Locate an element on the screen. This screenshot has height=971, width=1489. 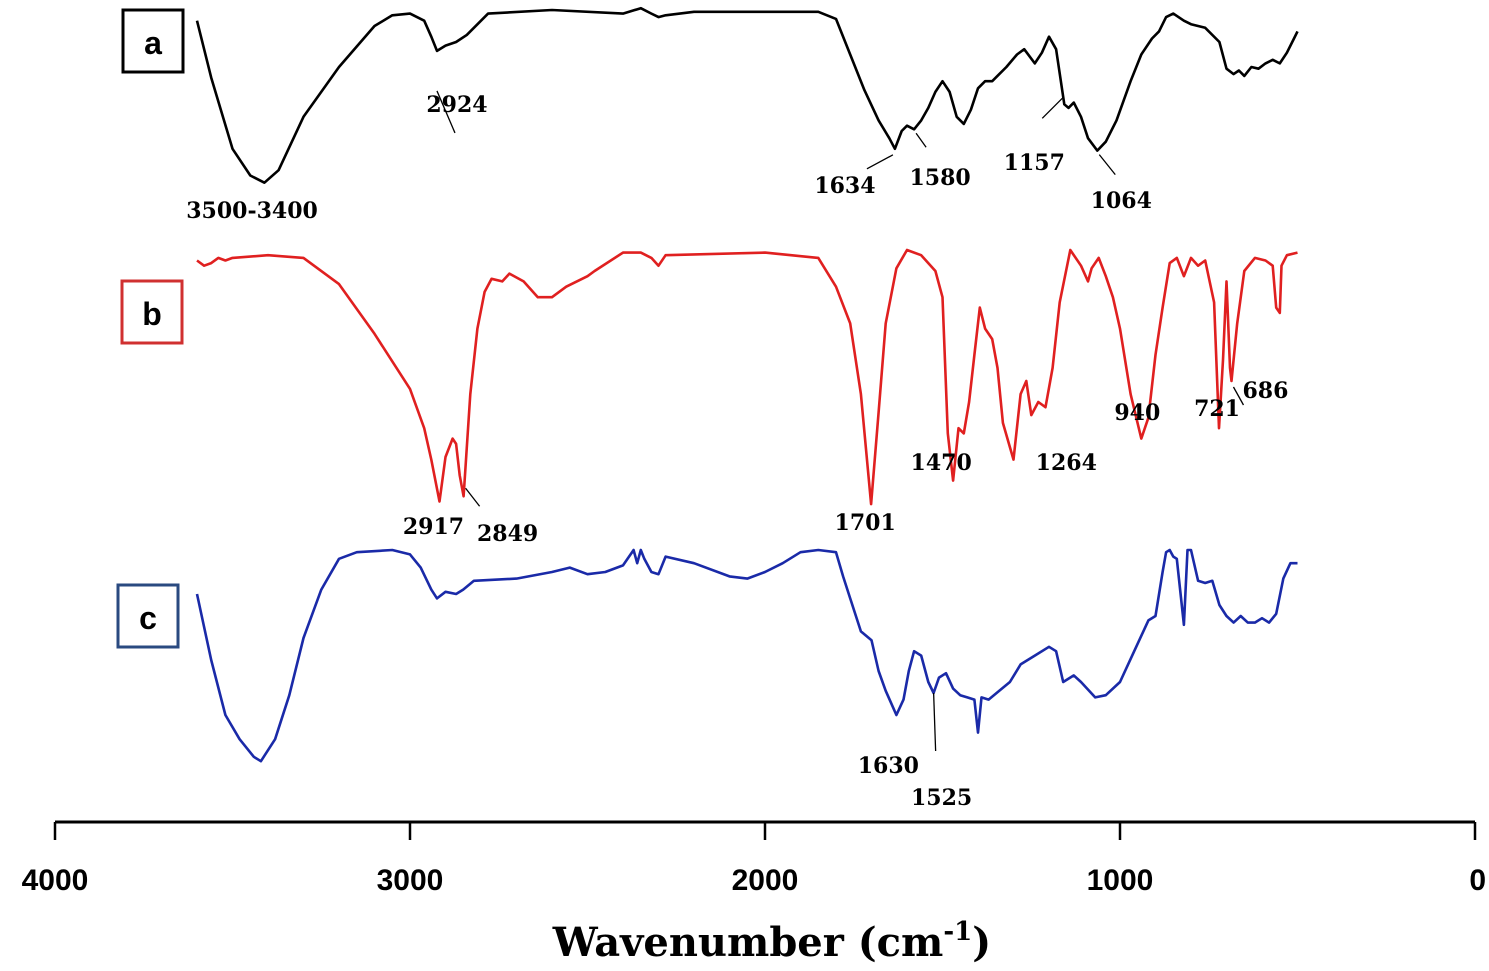
spectrum-line-a is located at coordinates (747, 95).